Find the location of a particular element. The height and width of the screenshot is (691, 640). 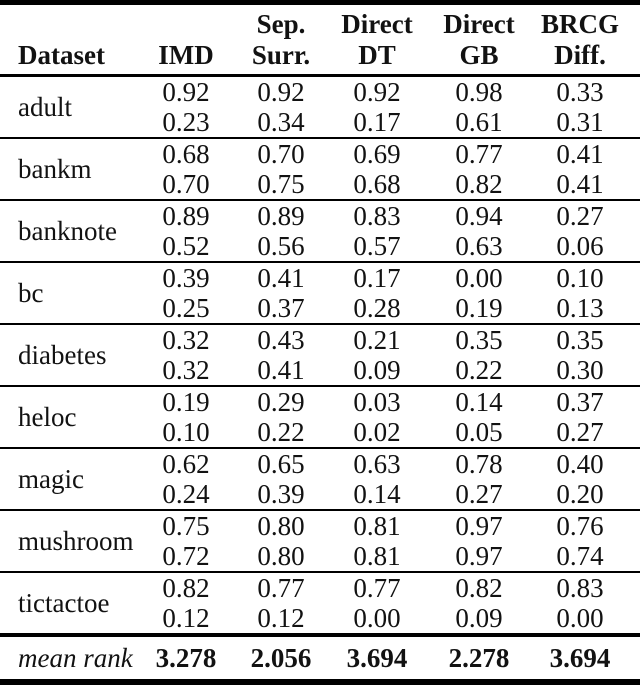

value-cell: 0.33 is located at coordinates (580, 92).